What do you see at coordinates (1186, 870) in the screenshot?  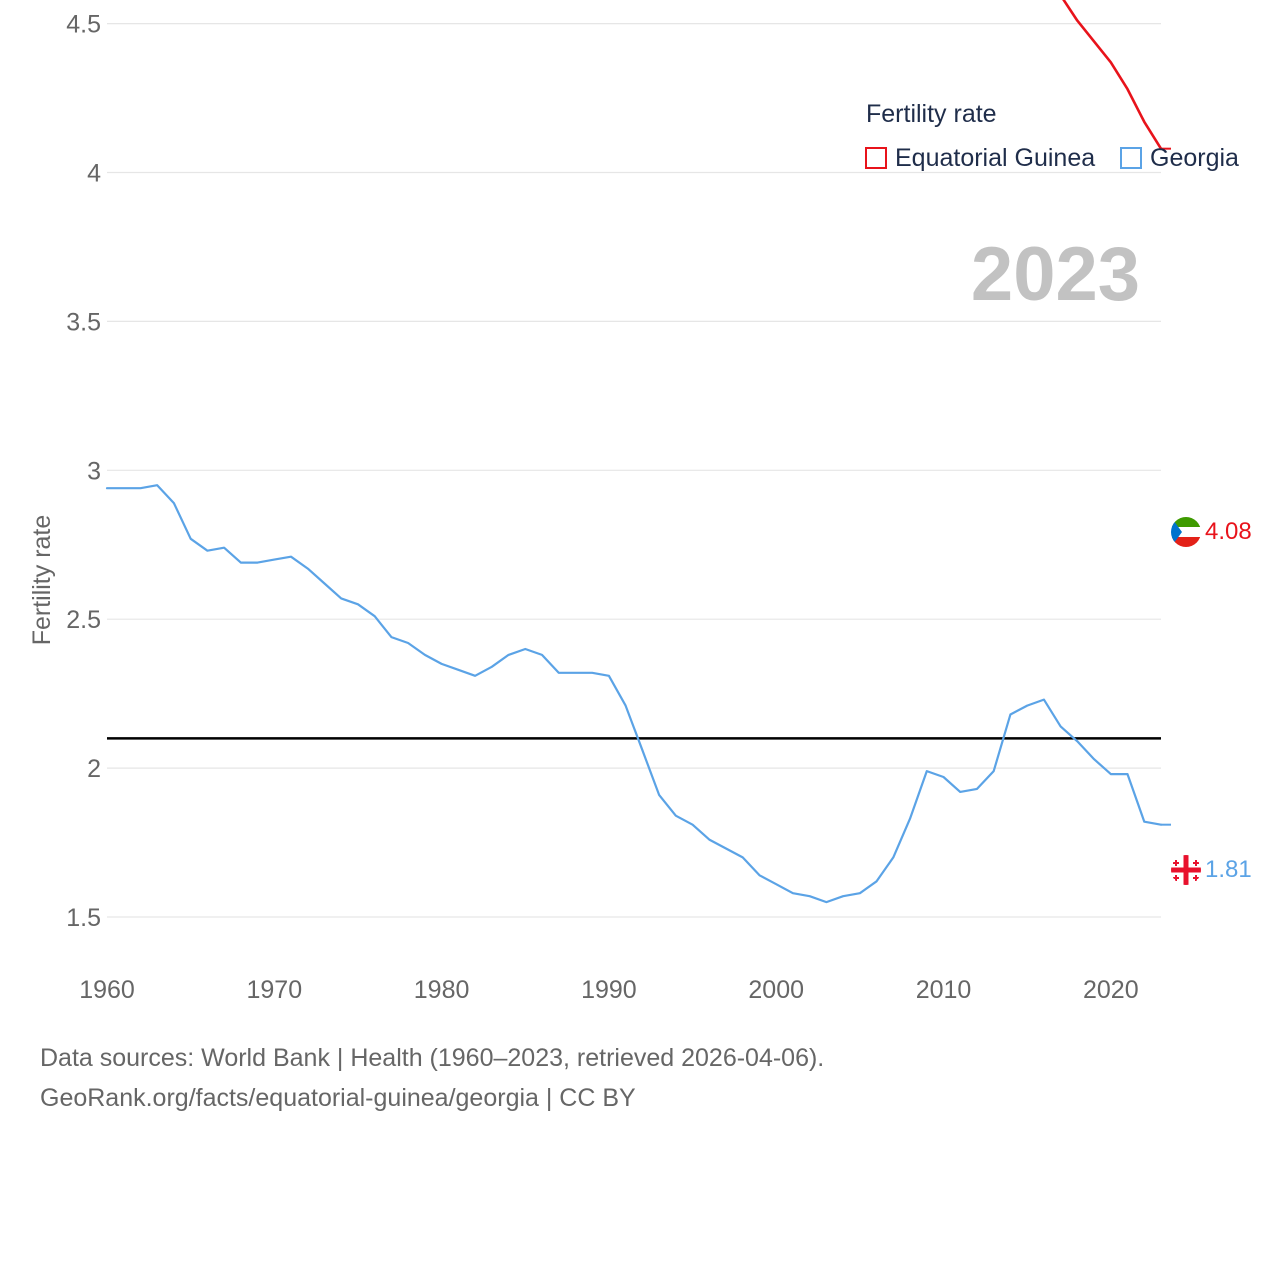 I see `georgia-flag-icon` at bounding box center [1186, 870].